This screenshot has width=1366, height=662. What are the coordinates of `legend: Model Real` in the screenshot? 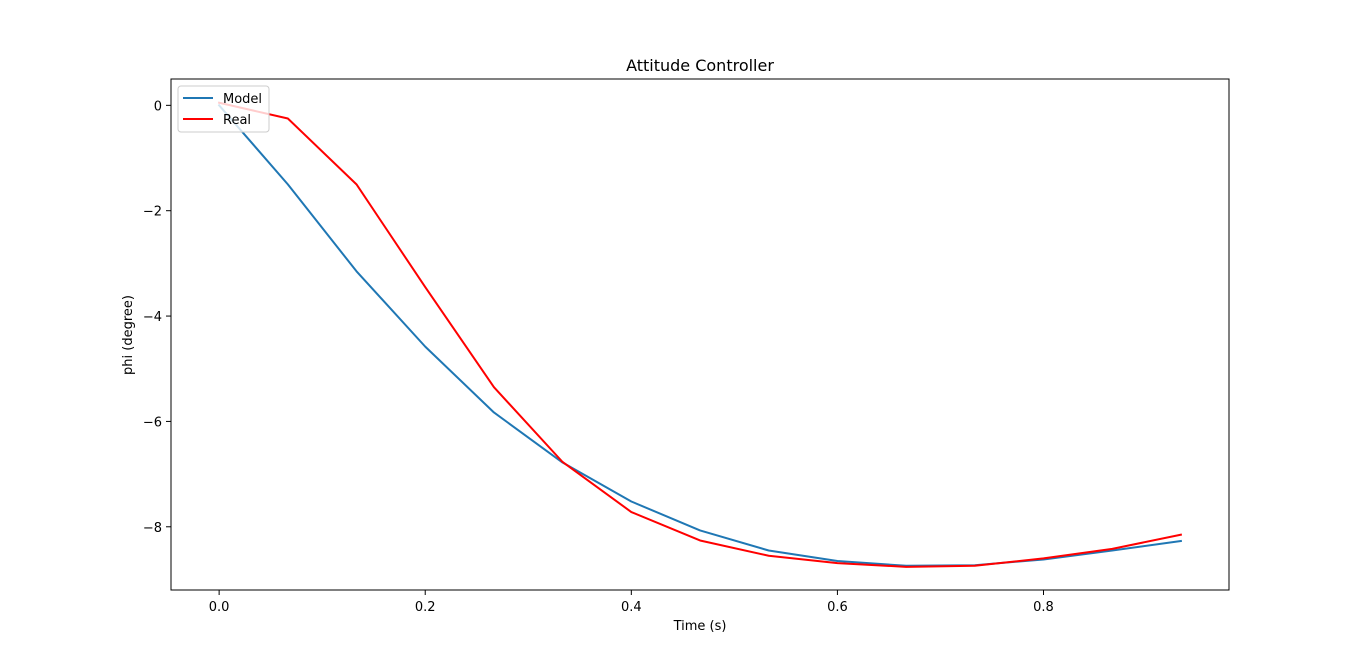 It's located at (223, 109).